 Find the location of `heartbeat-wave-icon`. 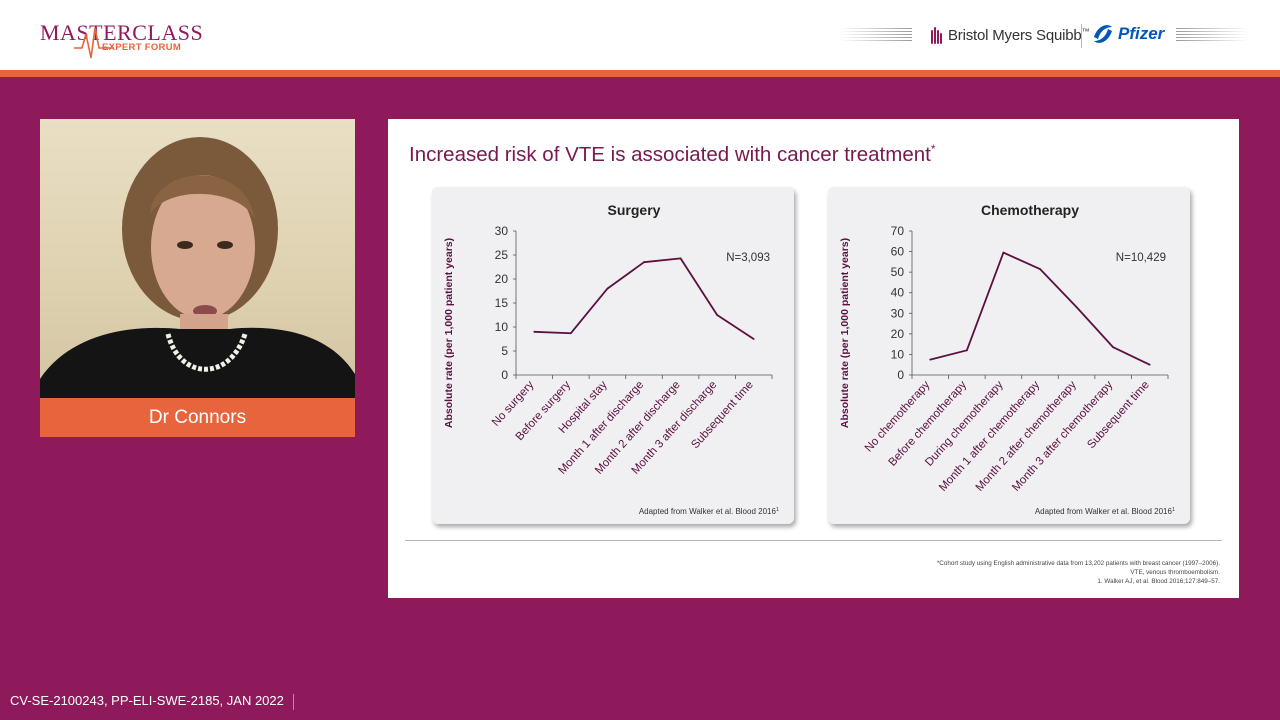

heartbeat-wave-icon is located at coordinates (94, 43).